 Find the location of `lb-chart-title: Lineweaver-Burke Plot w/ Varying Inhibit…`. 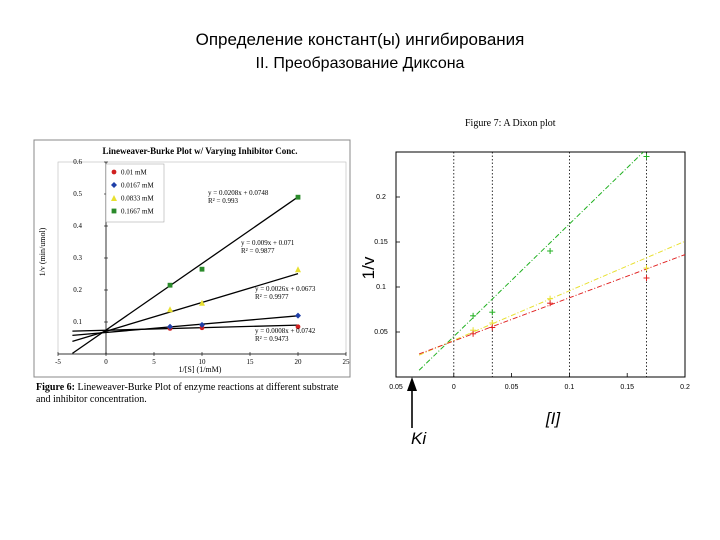

lb-chart-title: Lineweaver-Burke Plot w/ Varying Inhibit… is located at coordinates (199, 151).